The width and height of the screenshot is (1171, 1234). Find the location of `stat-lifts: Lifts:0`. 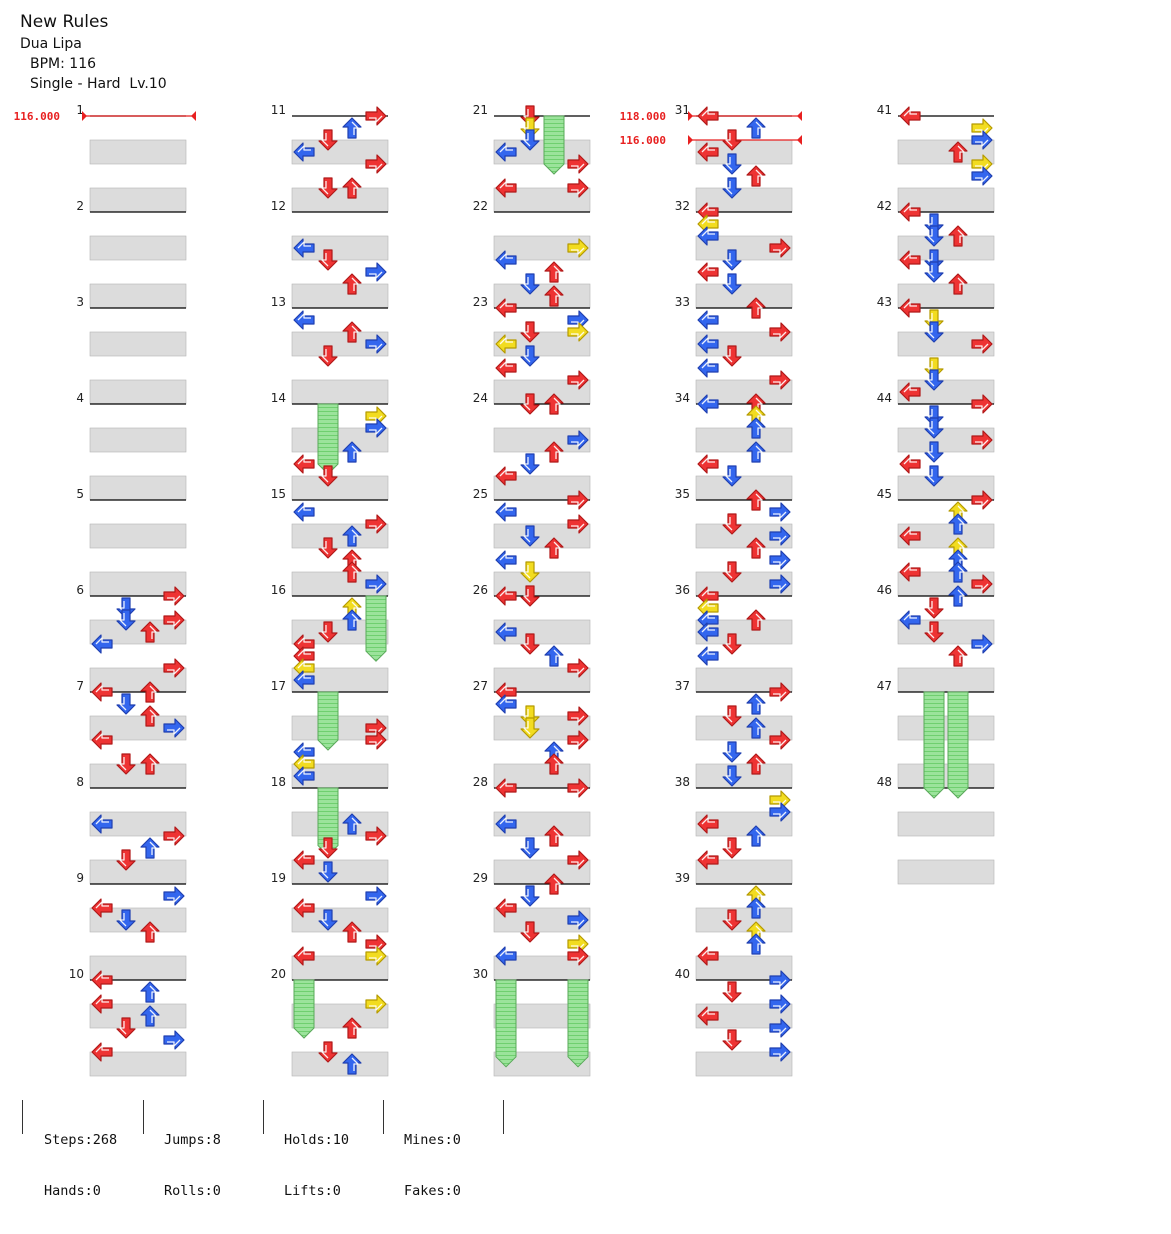

stat-lifts: Lifts:0 is located at coordinates (312, 1191).